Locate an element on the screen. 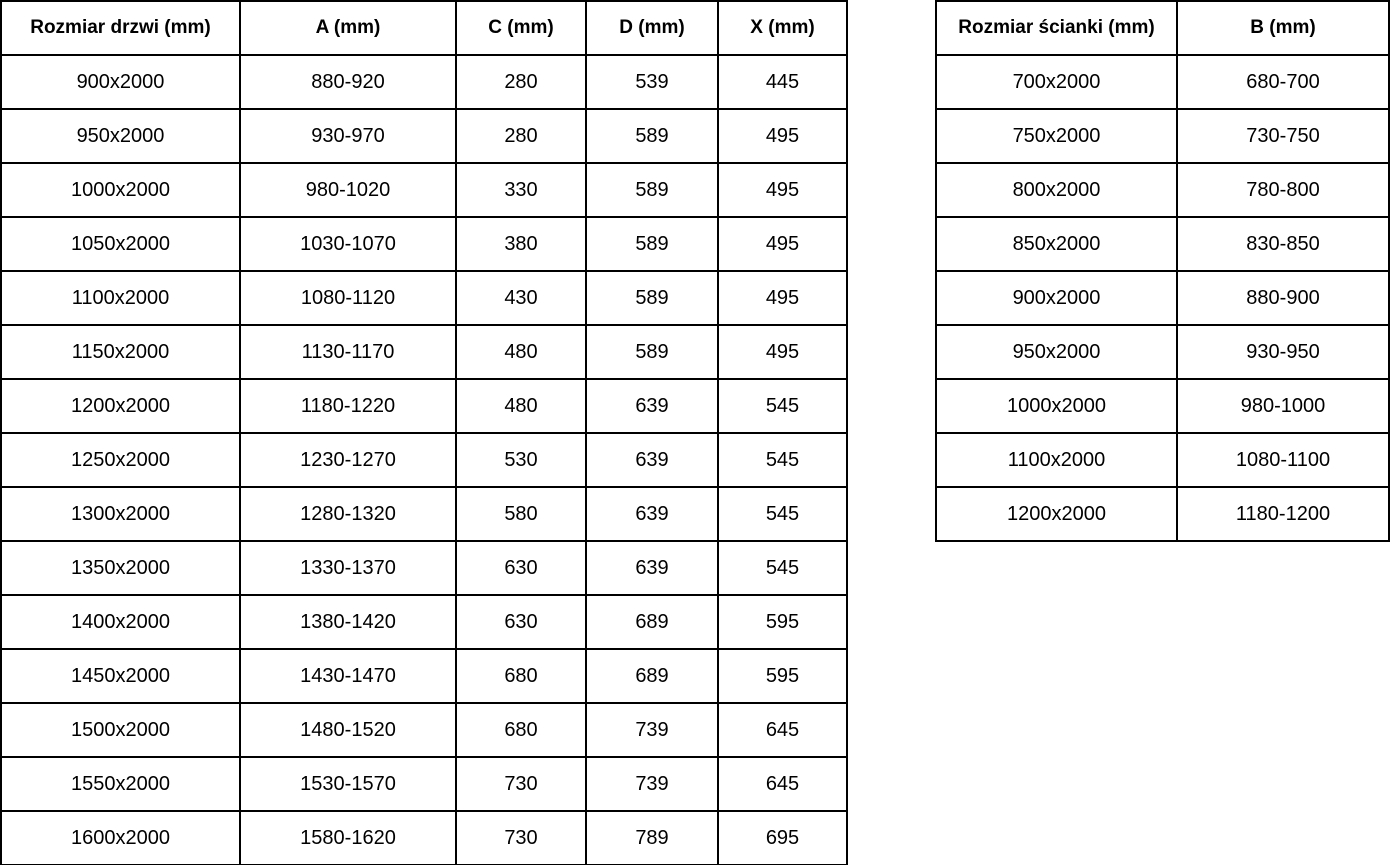 The width and height of the screenshot is (1390, 865). table-cell: 1250x2000 is located at coordinates (120, 460).